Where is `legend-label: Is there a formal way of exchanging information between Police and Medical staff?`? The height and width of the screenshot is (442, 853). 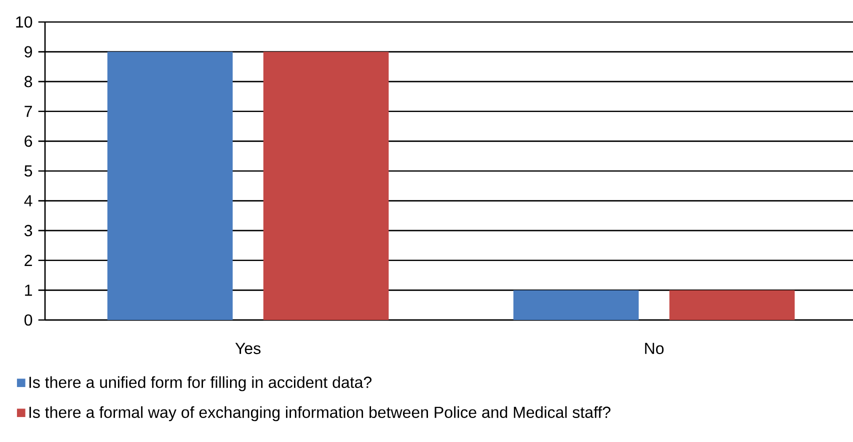
legend-label: Is there a formal way of exchanging information between Police and Medical staff? is located at coordinates (319, 414).